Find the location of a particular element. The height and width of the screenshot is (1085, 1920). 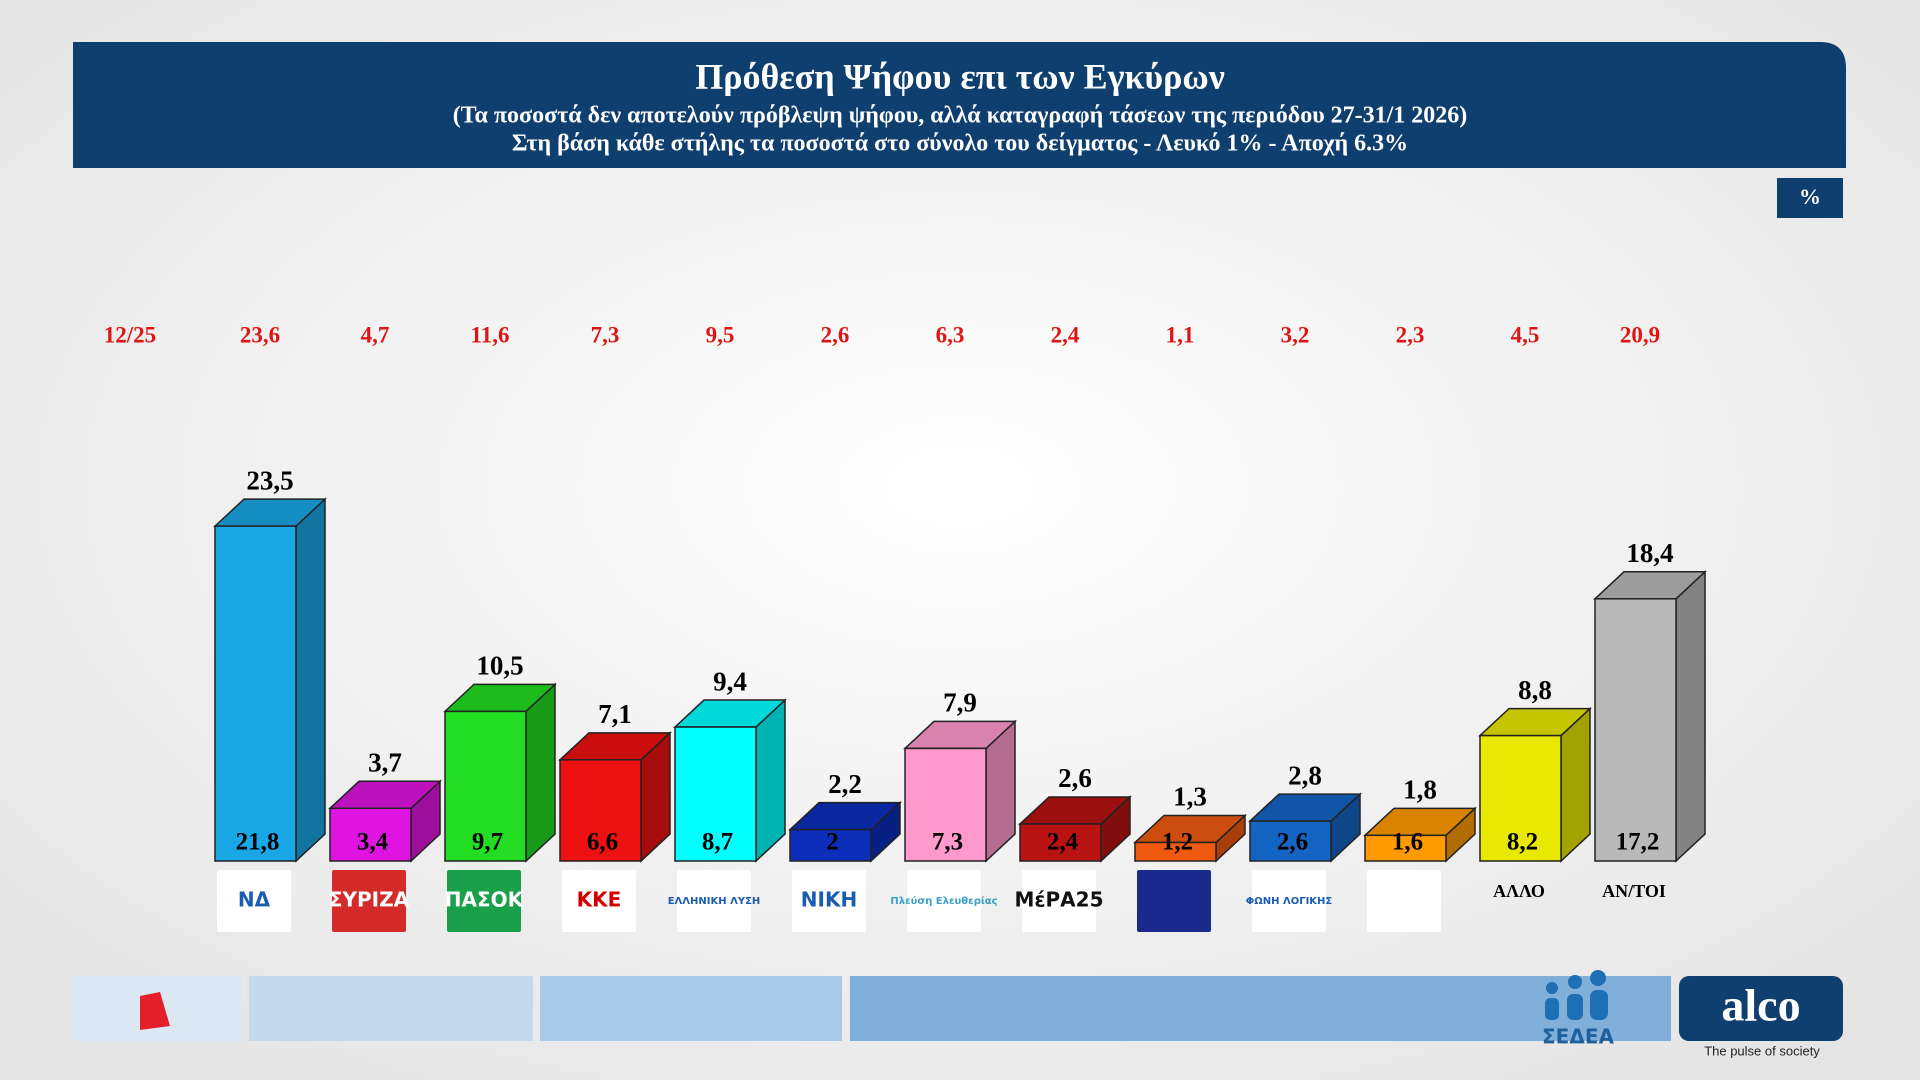

x-tick-label: ΕΛΛΗΝΙΚΗ ΛΥΣΗ is located at coordinates (714, 901).